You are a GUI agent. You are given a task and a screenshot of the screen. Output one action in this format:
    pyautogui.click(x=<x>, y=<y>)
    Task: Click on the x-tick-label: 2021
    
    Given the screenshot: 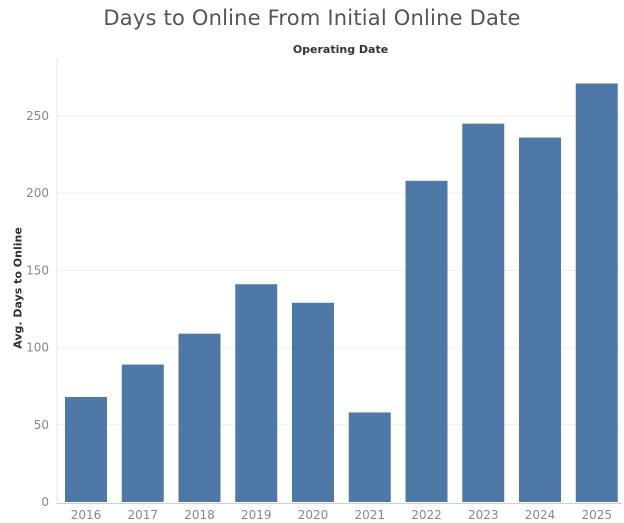 What is the action you would take?
    pyautogui.click(x=369, y=515)
    